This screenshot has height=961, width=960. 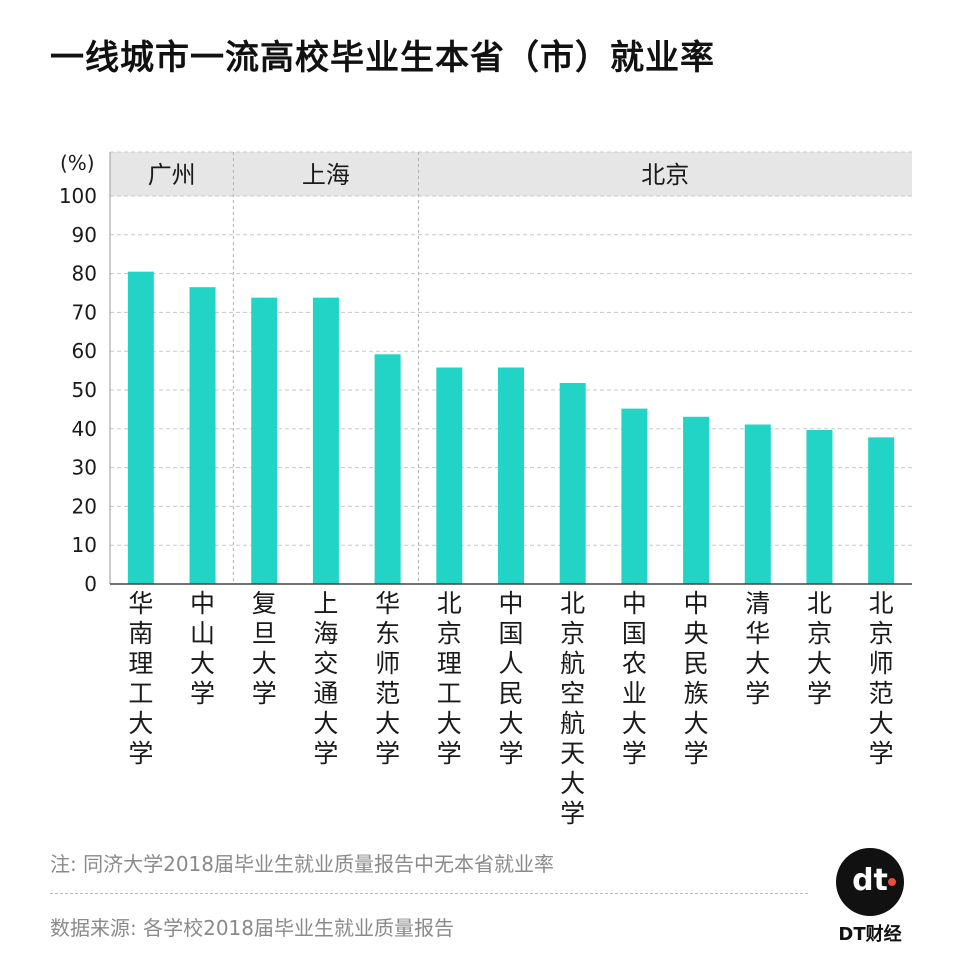 I want to click on y-tick-label: 50, so click(x=84, y=390).